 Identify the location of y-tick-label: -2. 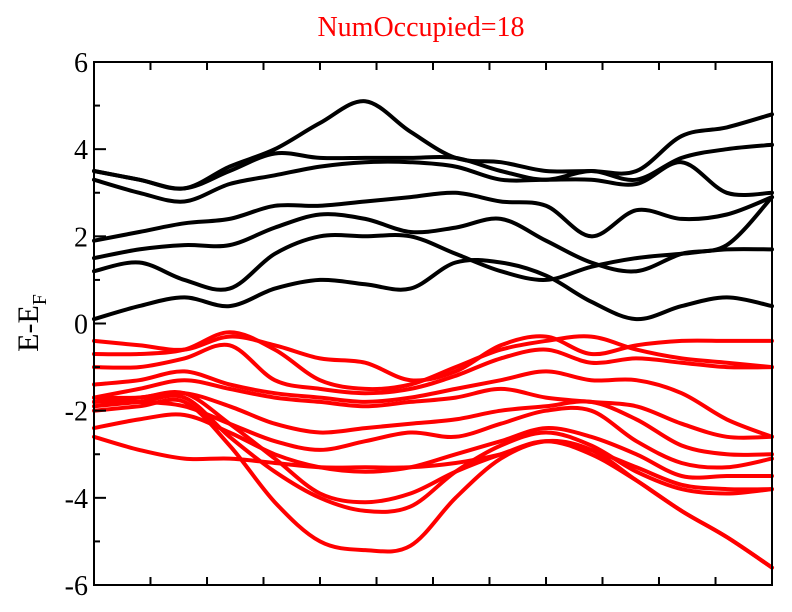
(76, 412).